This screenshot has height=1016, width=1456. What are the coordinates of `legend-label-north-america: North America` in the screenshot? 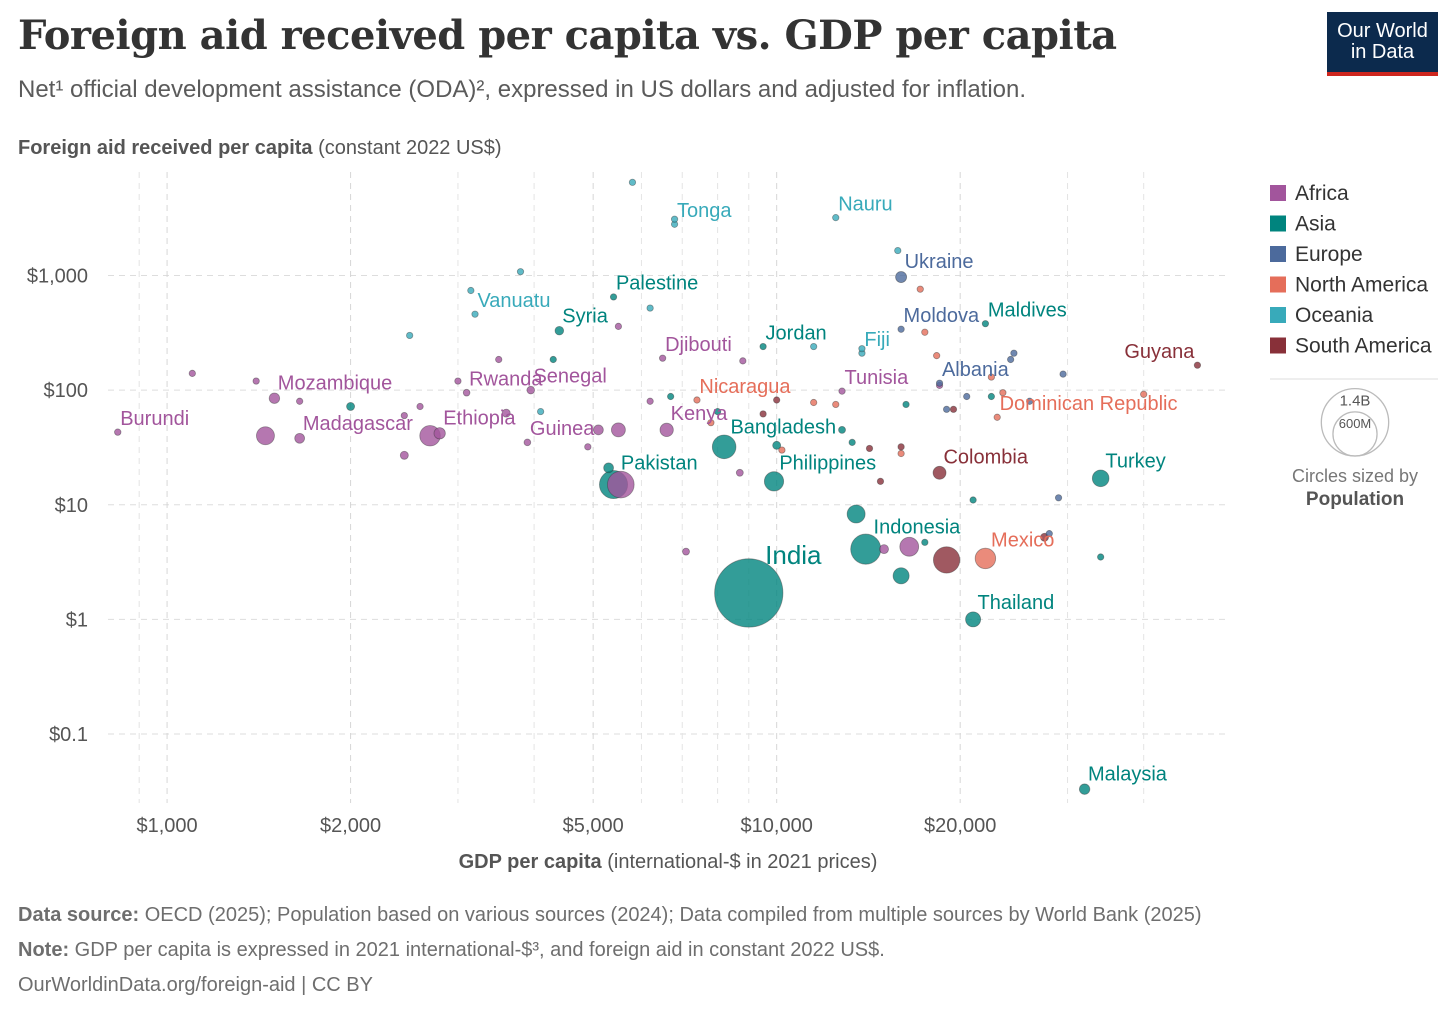 It's located at (1361, 285).